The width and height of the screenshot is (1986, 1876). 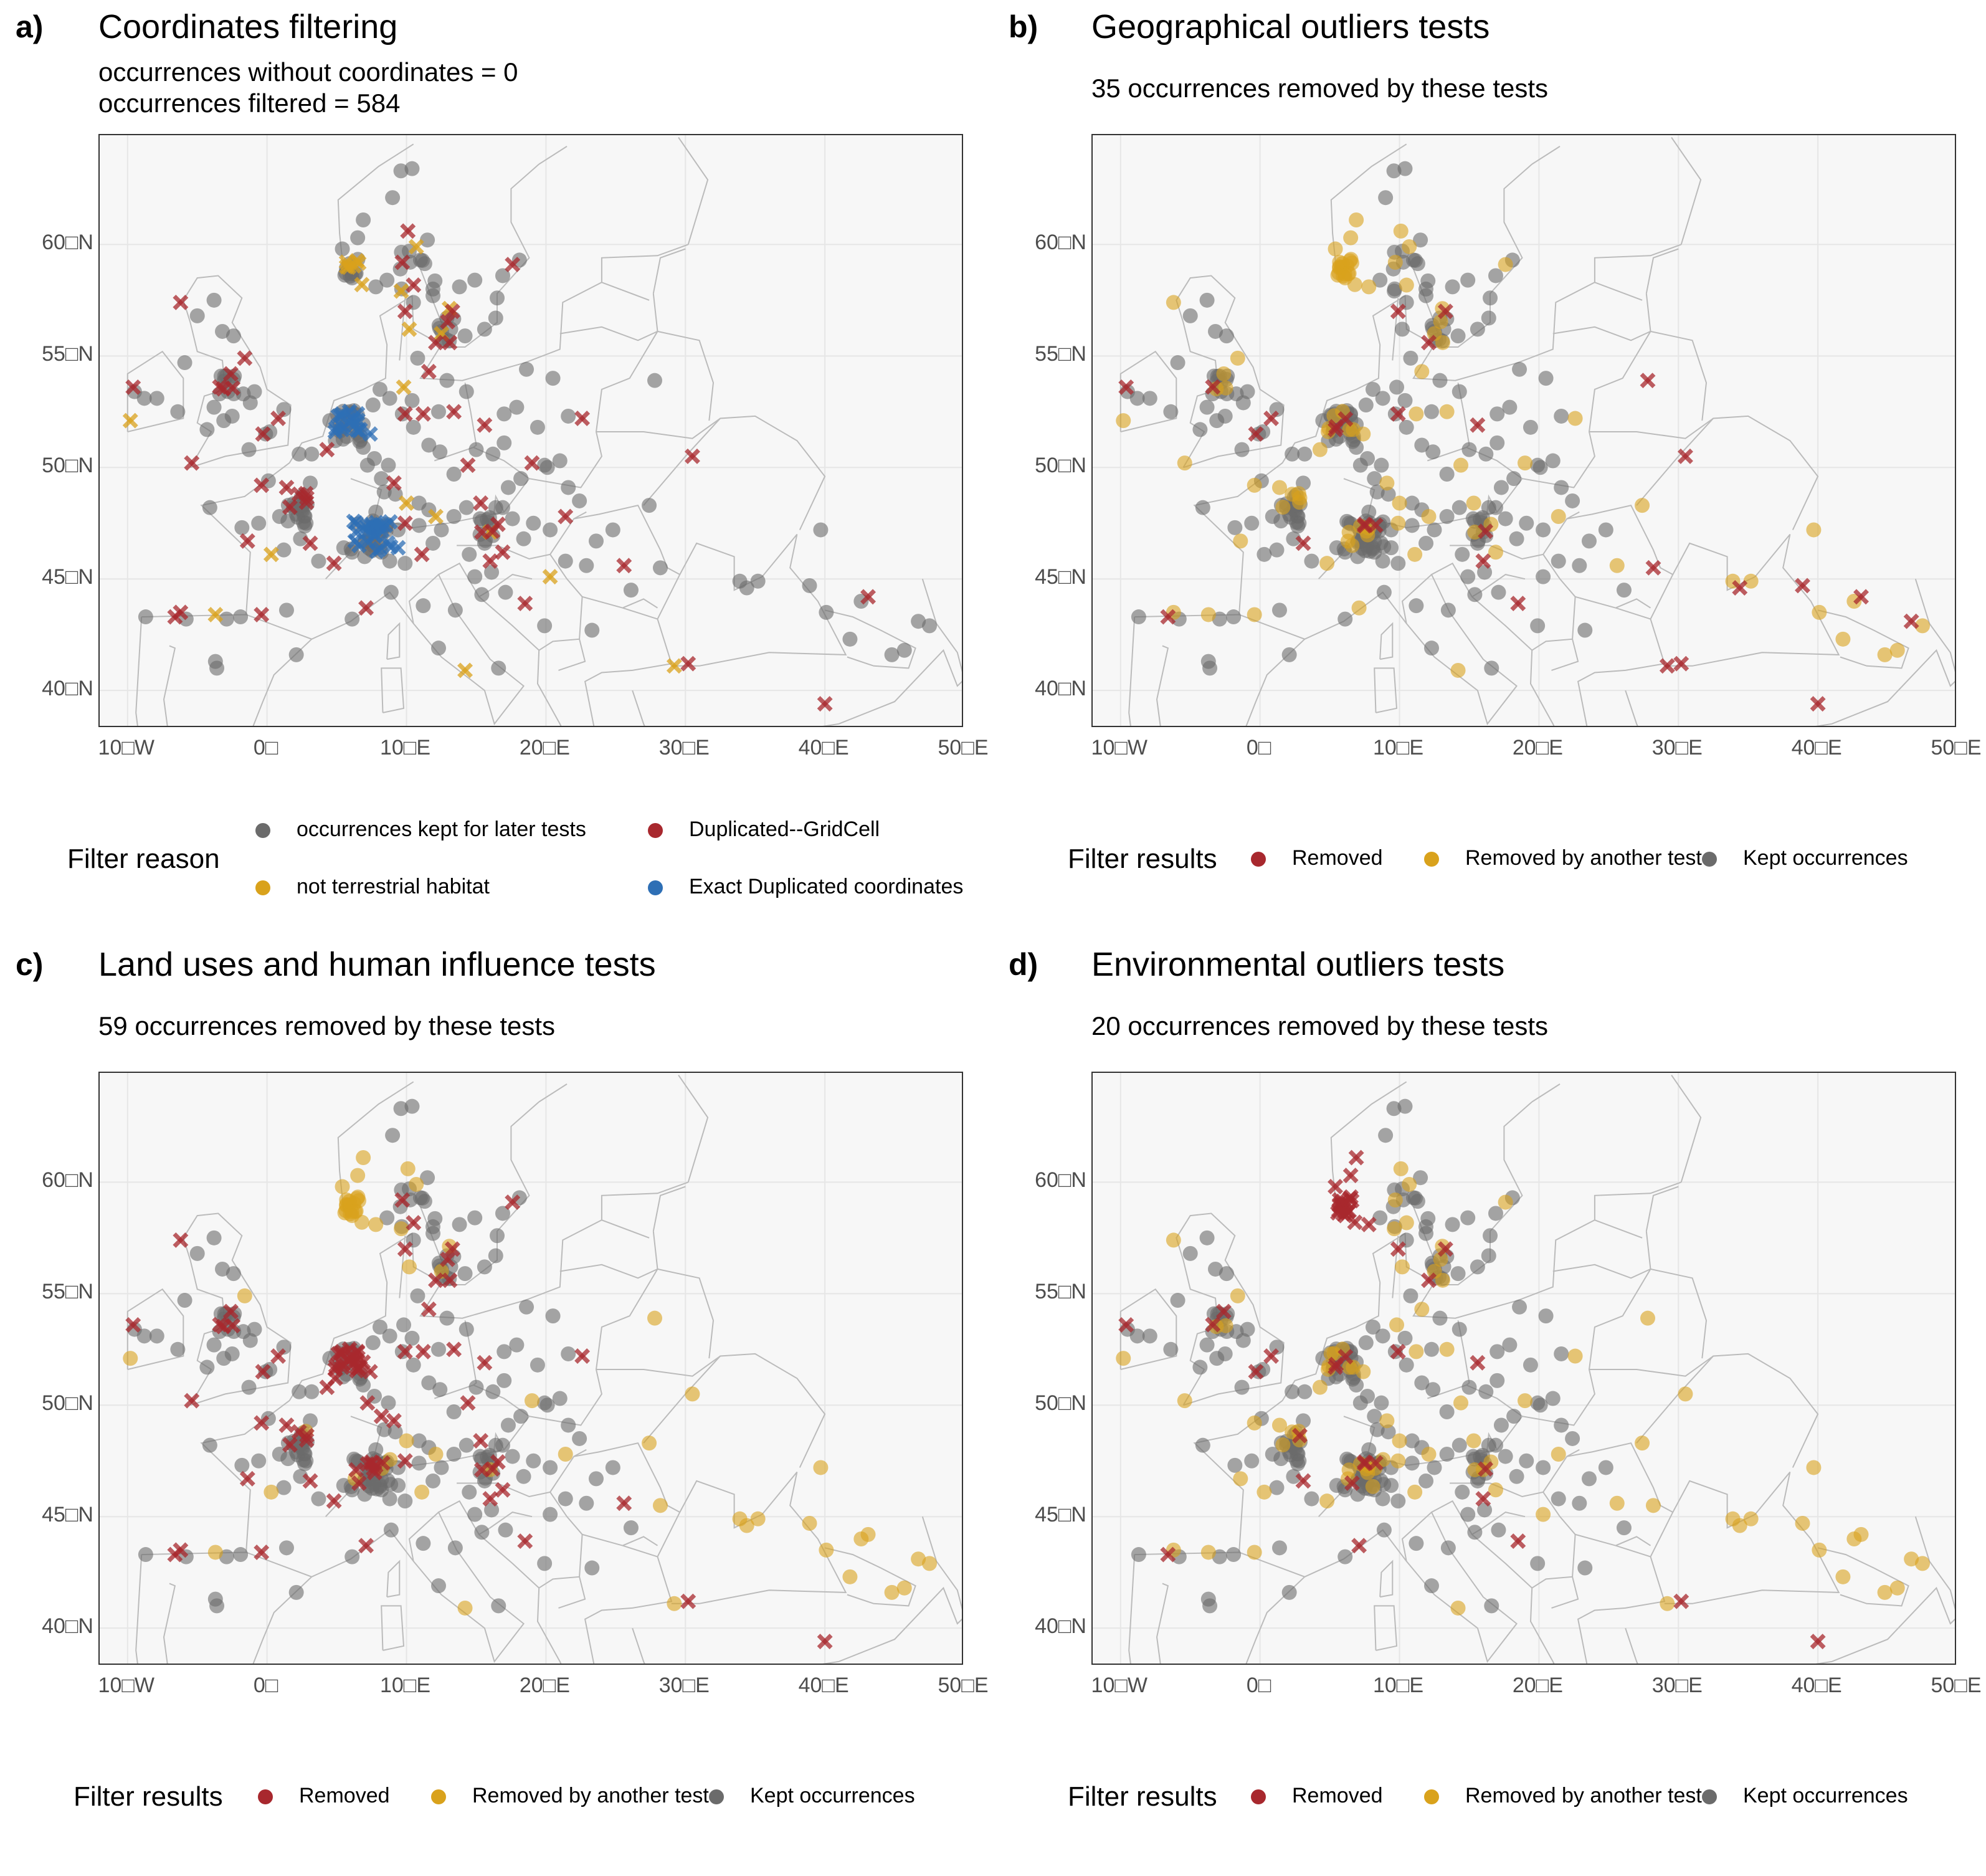 What do you see at coordinates (1317, 858) in the screenshot?
I see `legend-item-removed: Removed` at bounding box center [1317, 858].